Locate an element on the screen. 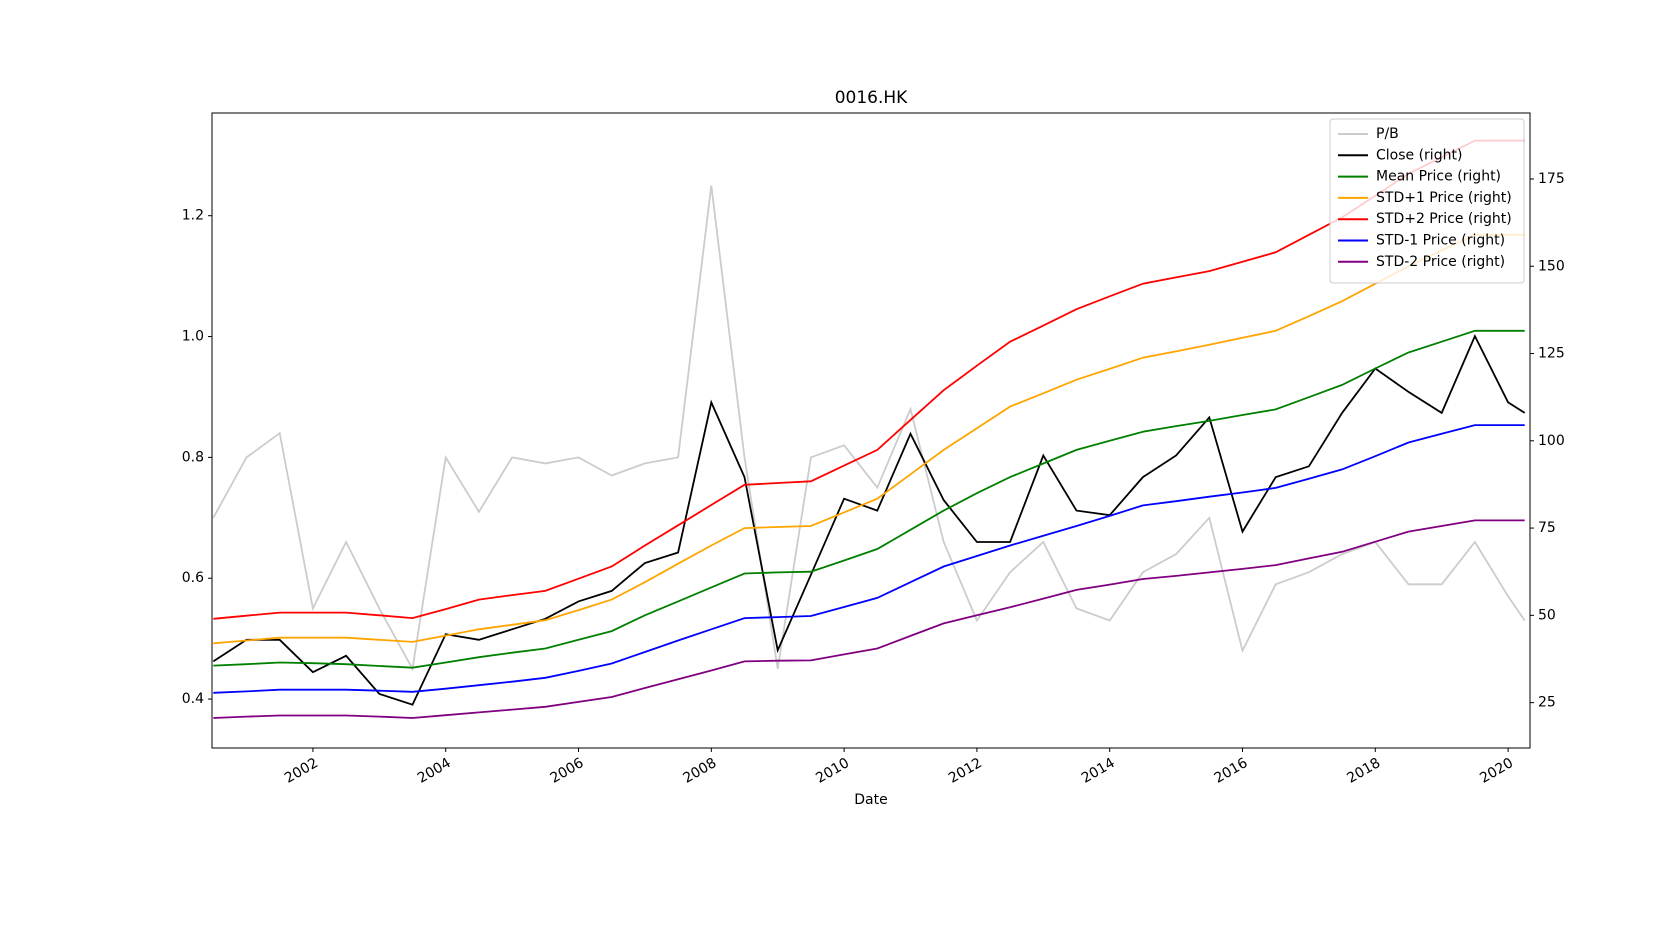 The width and height of the screenshot is (1680, 925). legend-label: STD+1 Price (right) is located at coordinates (1444, 198).